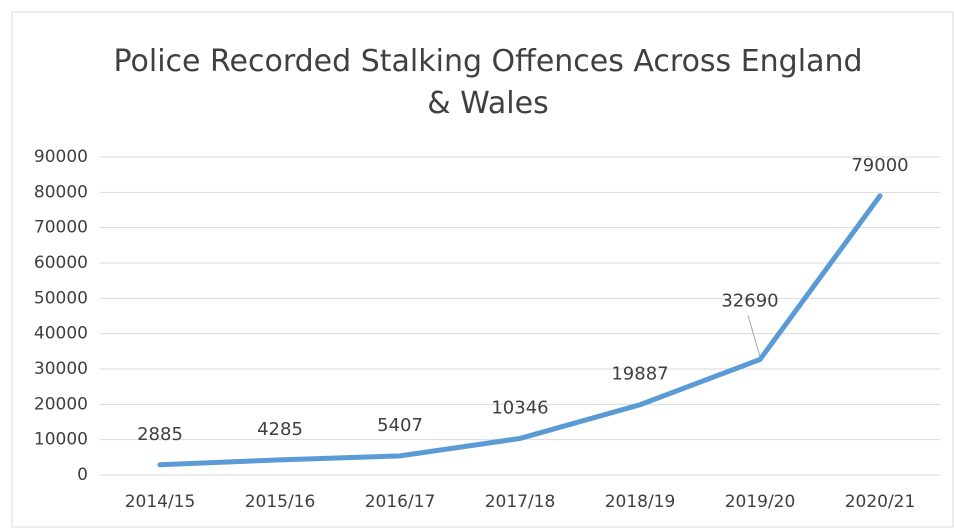  Describe the element at coordinates (61, 334) in the screenshot. I see `y-tick-label: 40000` at that location.